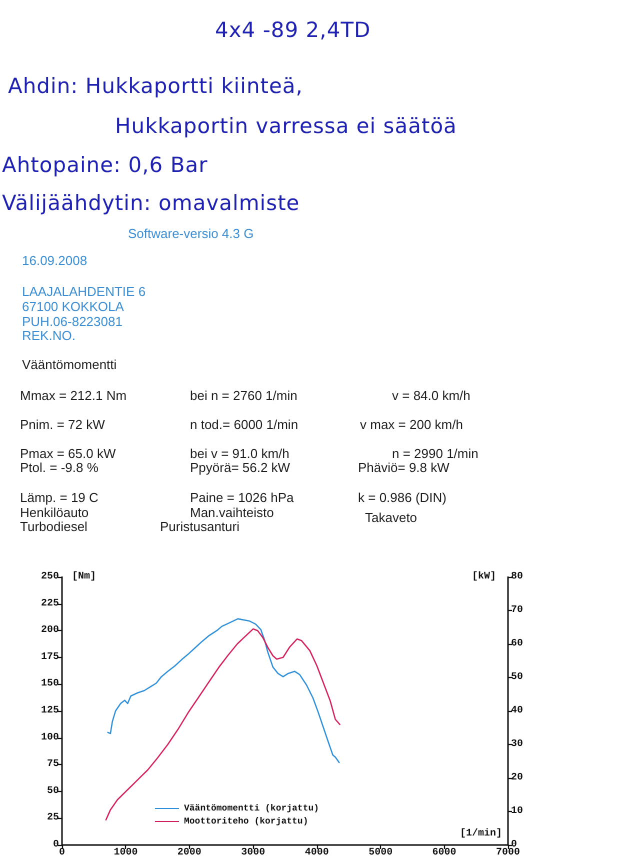 This screenshot has height=868, width=638. What do you see at coordinates (435, 453) in the screenshot?
I see `text: n = 2990 1/min` at bounding box center [435, 453].